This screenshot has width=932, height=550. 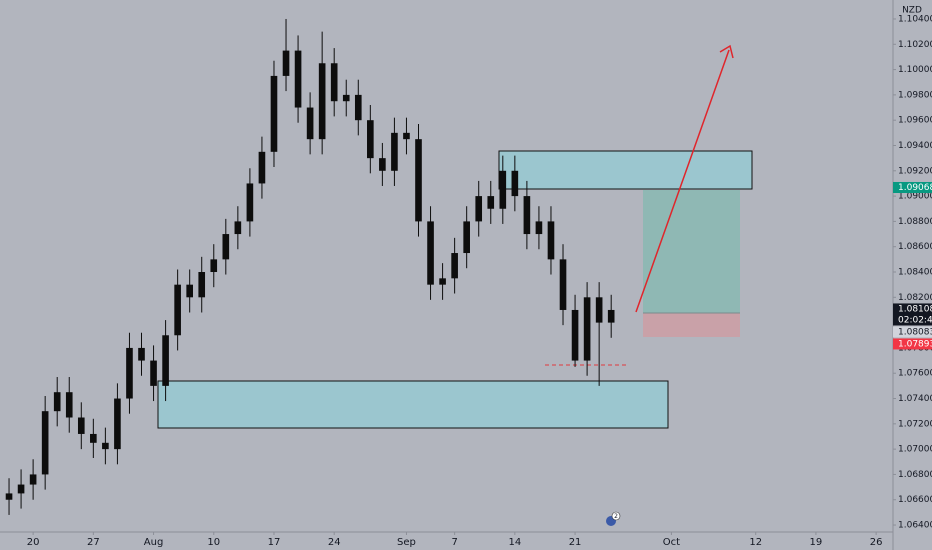 I want to click on countdown-label: 02:02:45, so click(x=915, y=320).